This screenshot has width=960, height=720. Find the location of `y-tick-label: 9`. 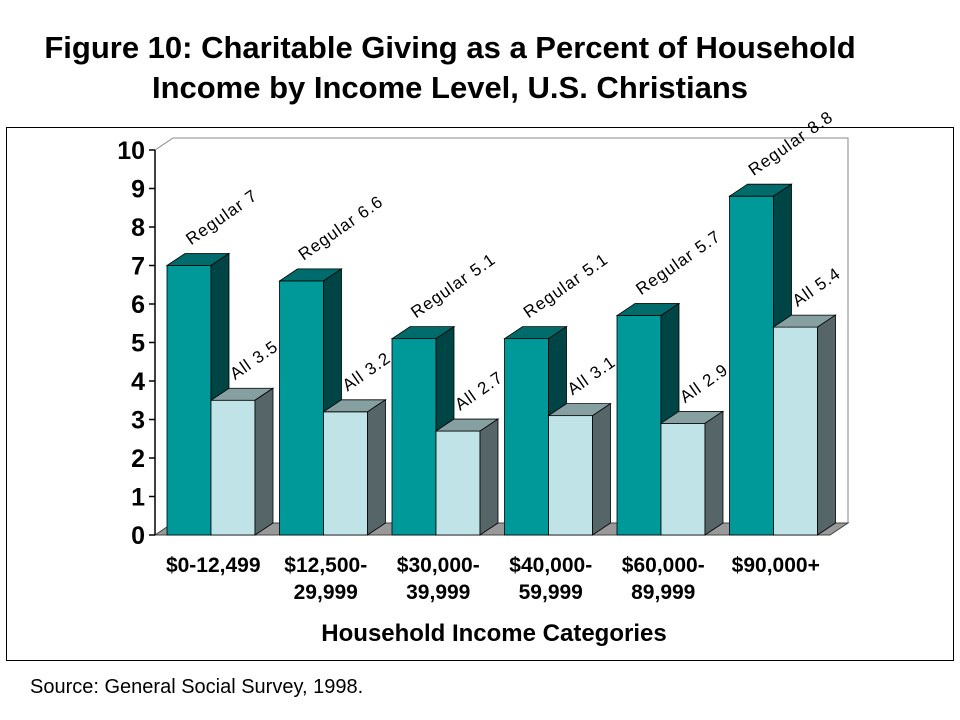

y-tick-label: 9 is located at coordinates (138, 190).